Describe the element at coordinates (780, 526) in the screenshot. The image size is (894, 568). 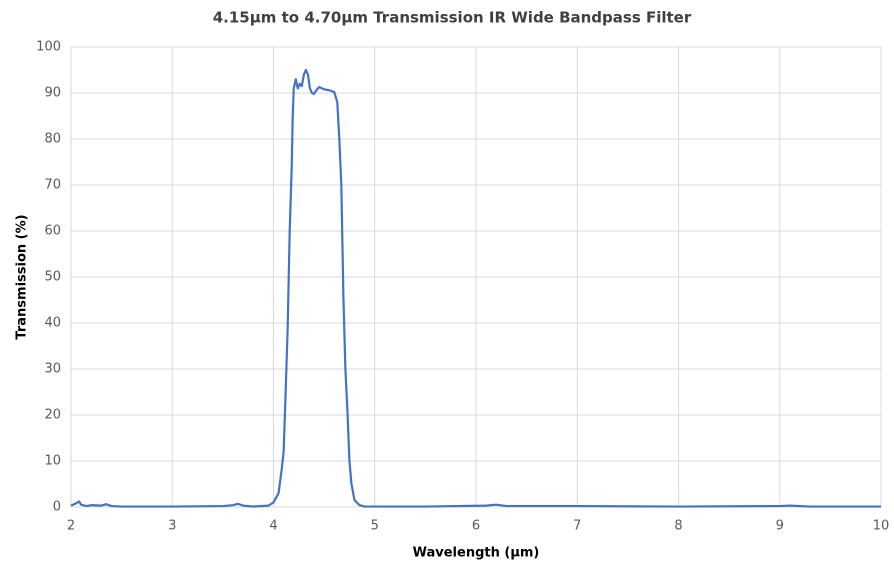
I see `x-tick-label: 9` at that location.